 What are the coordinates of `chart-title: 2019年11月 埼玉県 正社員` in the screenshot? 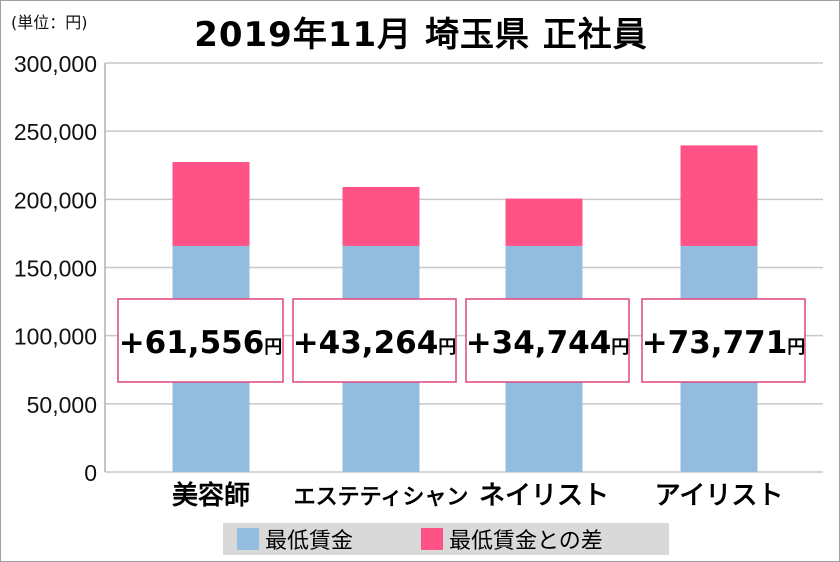 It's located at (421, 35).